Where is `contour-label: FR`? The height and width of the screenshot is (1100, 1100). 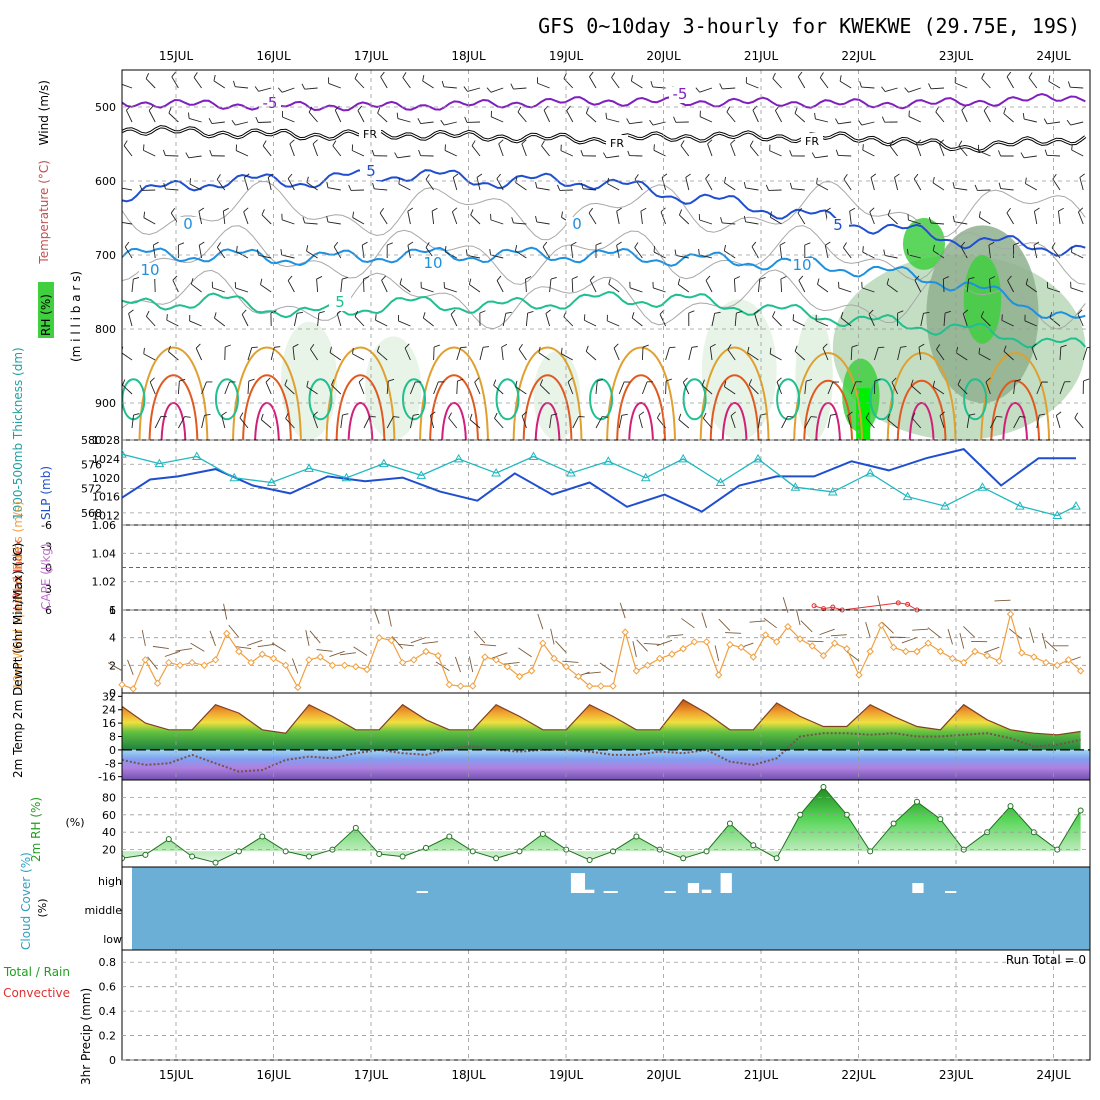 contour-label: FR is located at coordinates (812, 141).